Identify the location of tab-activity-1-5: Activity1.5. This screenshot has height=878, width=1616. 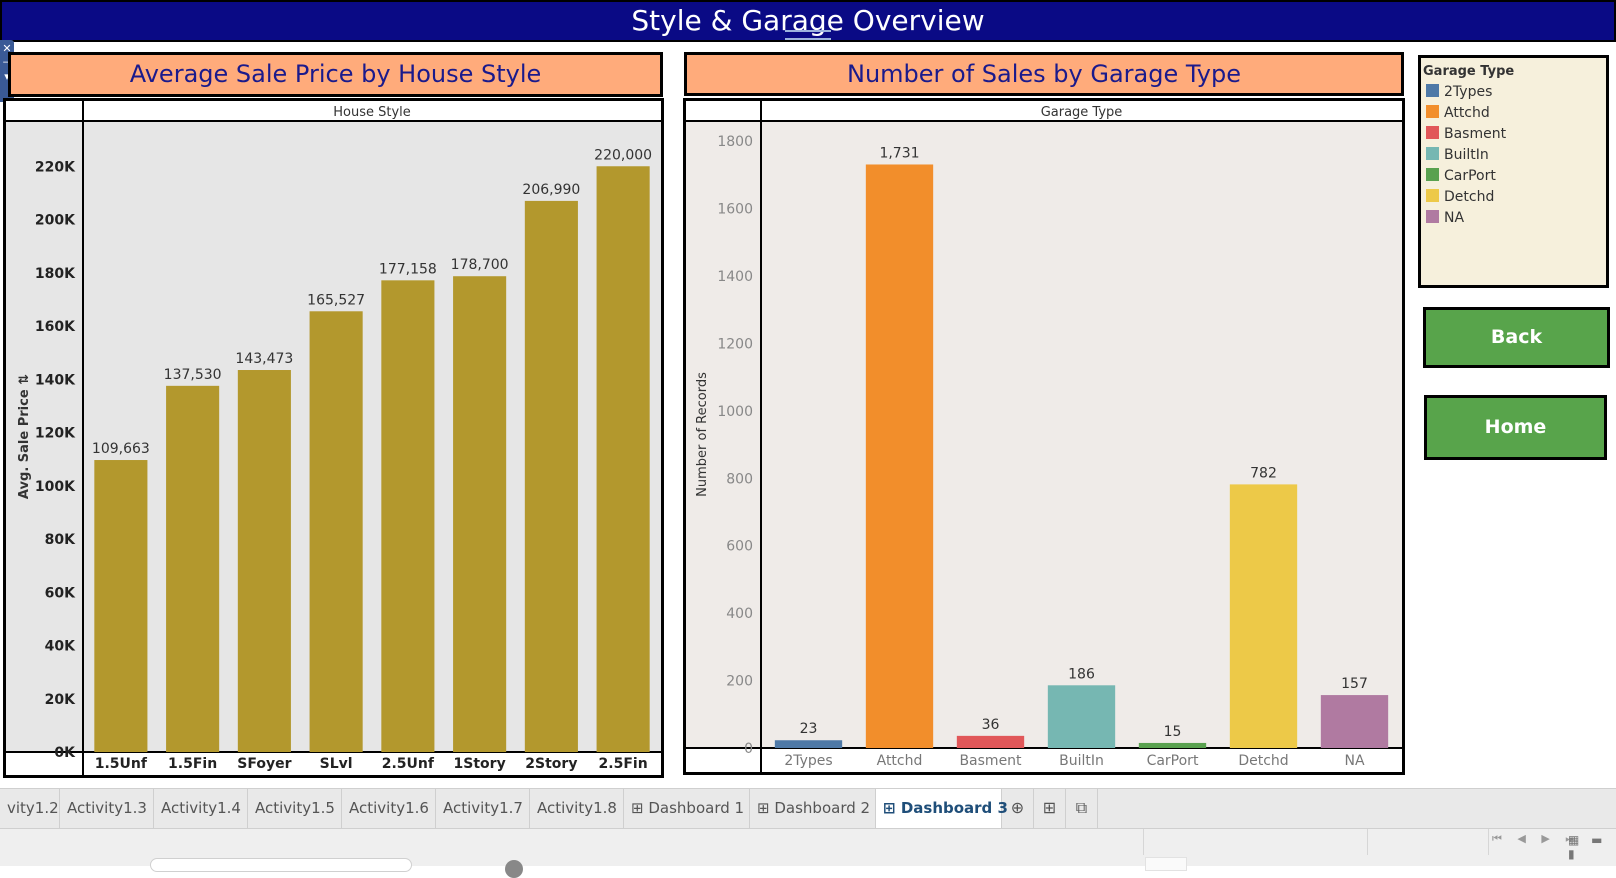
(295, 808).